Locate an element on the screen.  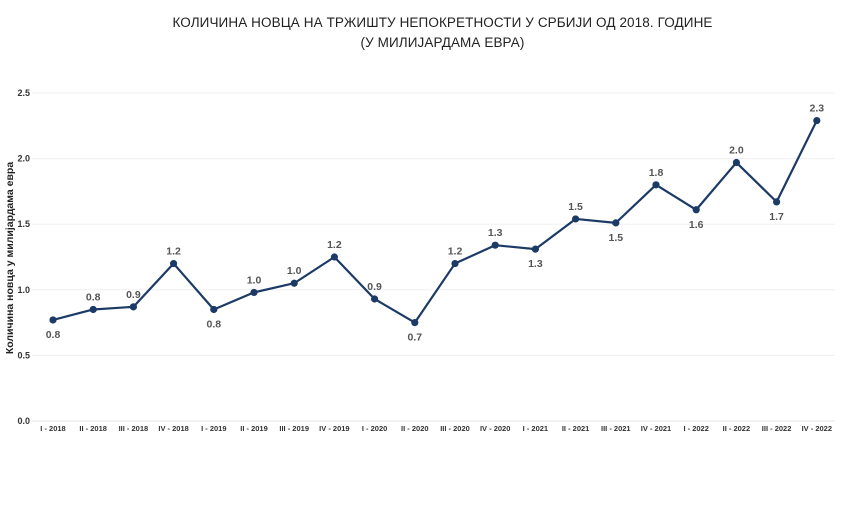
y-tick-label: 2.5 is located at coordinates (23, 93).